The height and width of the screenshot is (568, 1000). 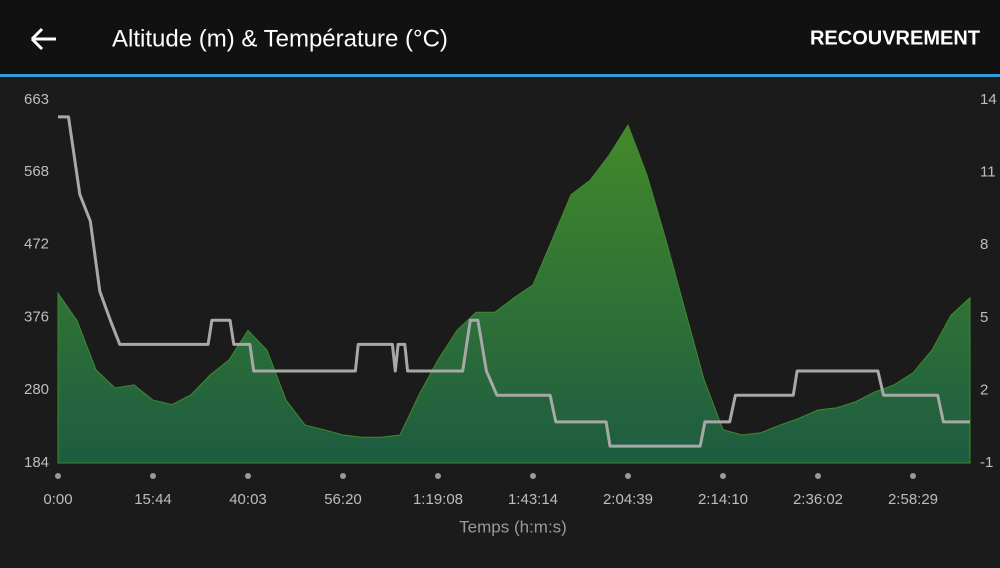 I want to click on page-title: Altitude (m) & Température (°C), so click(x=280, y=38).